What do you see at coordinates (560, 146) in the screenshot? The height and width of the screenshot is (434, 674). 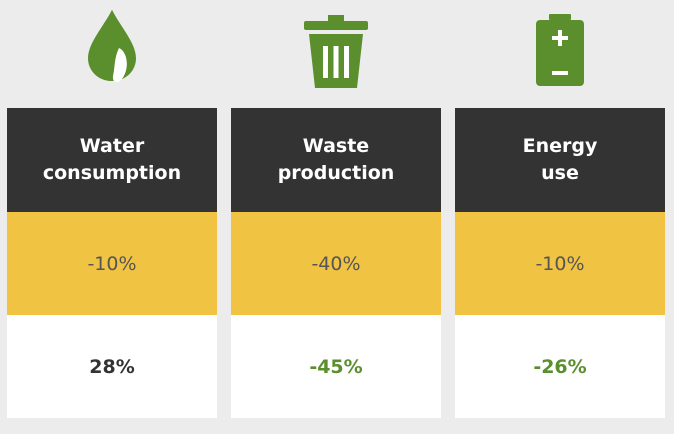 I see `card-title-line1: Energy` at bounding box center [560, 146].